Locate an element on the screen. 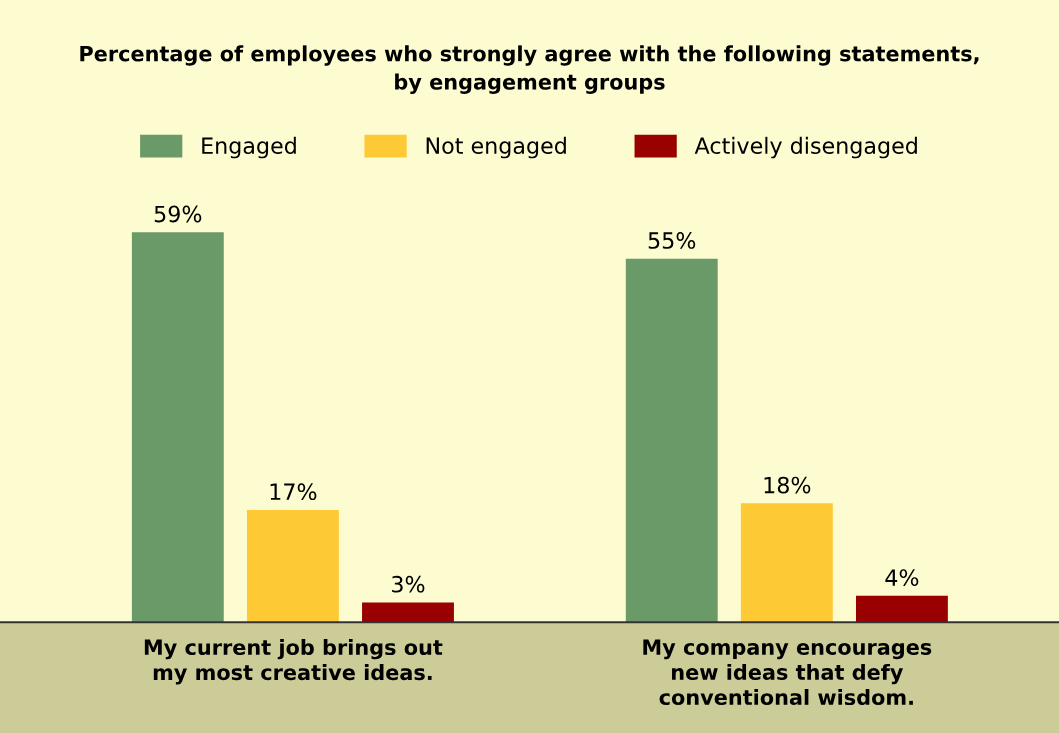  x-tick-label: My company encourages new ideas that defy conventional wisdom. is located at coordinates (787, 672).